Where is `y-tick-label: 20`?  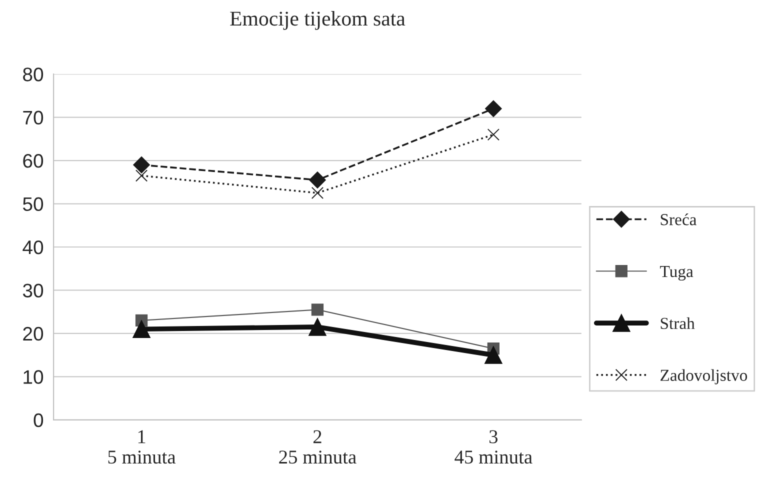 y-tick-label: 20 is located at coordinates (33, 333).